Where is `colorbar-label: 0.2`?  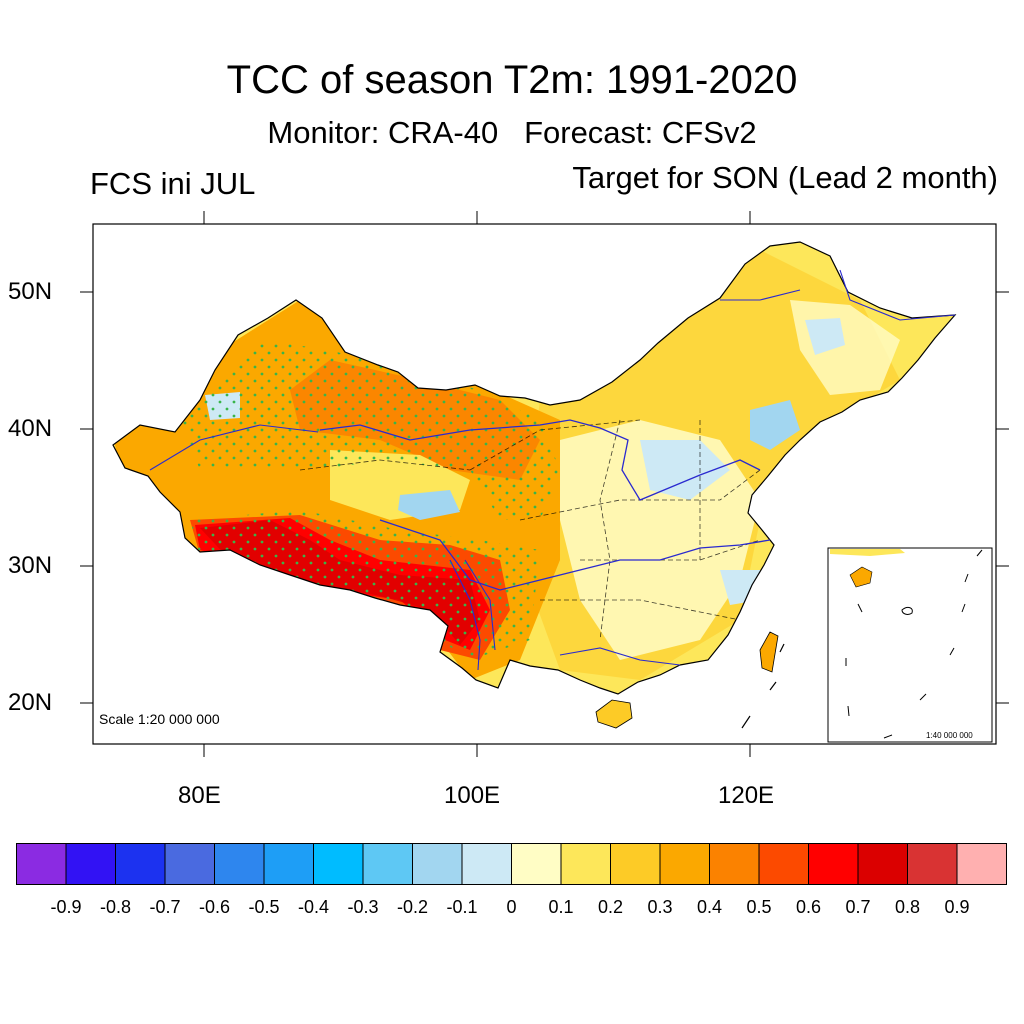
colorbar-label: 0.2 is located at coordinates (610, 907).